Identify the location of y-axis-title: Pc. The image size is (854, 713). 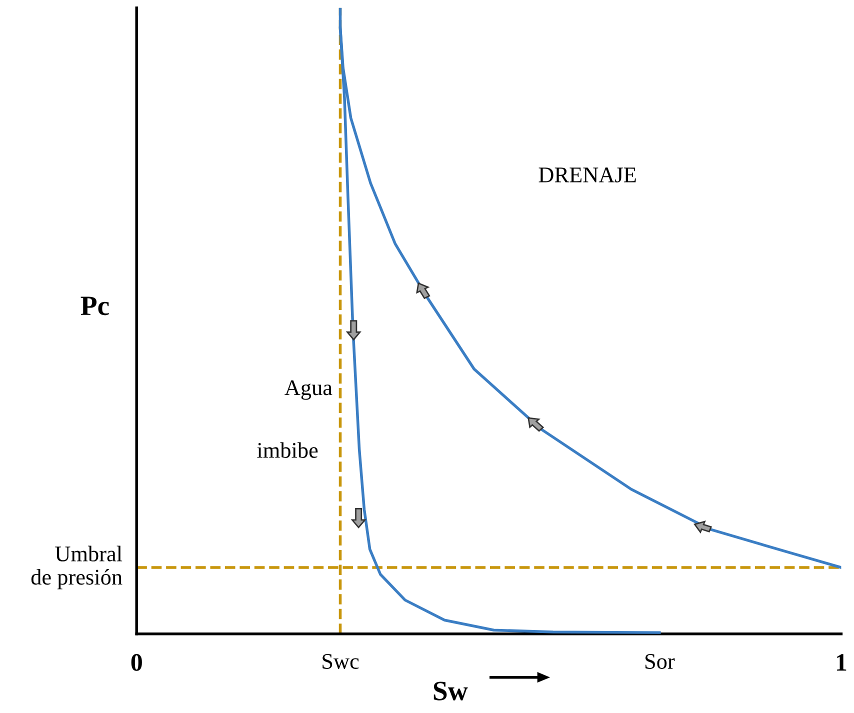
(94, 306).